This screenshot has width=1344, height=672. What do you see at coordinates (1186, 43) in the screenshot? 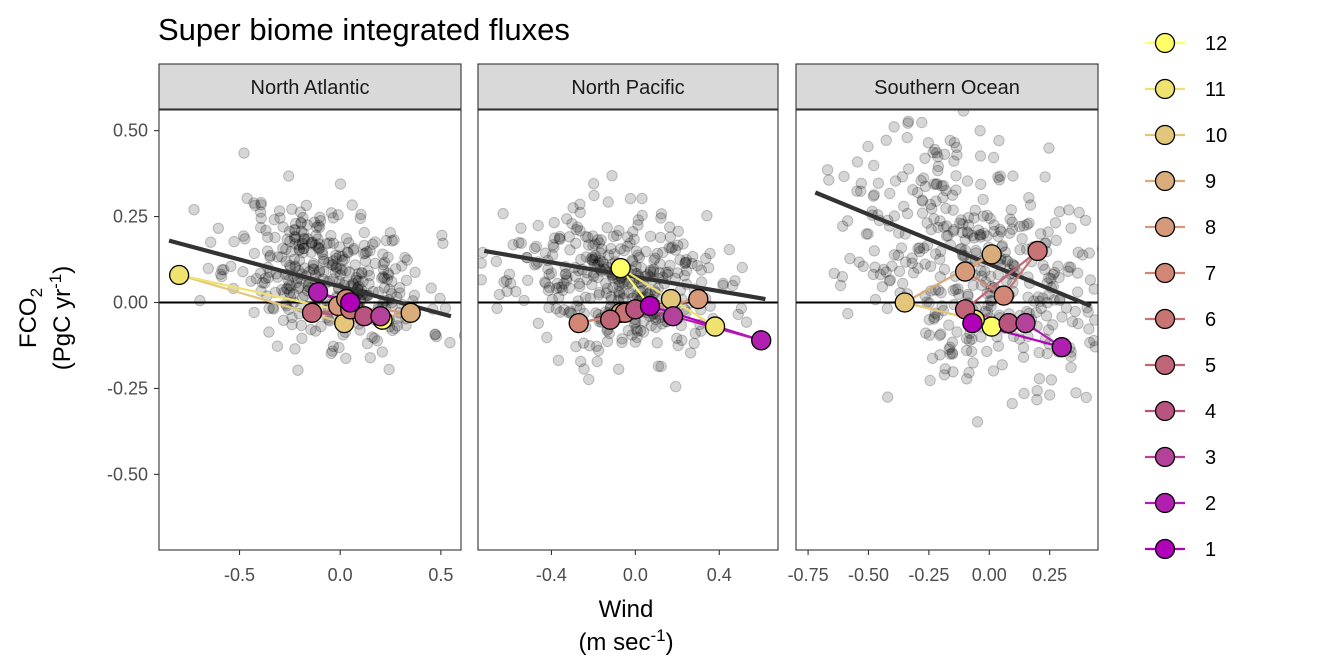
I see `legend-item: 12` at bounding box center [1186, 43].